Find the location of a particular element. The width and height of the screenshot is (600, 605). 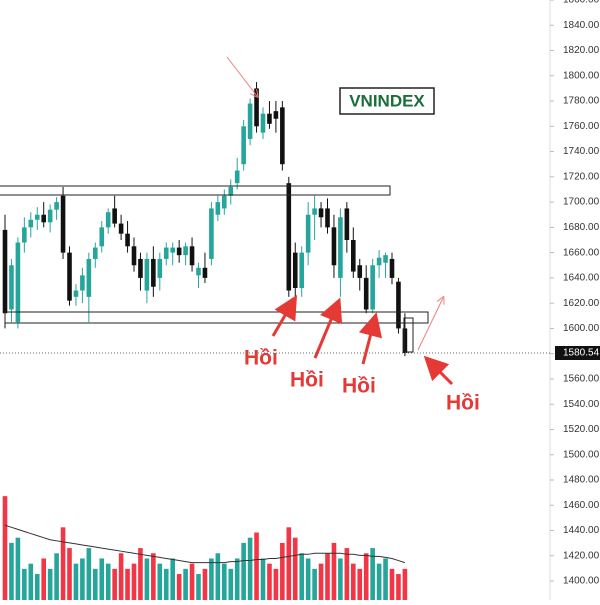

y-tick-label: 1400.00 is located at coordinates (581, 581).